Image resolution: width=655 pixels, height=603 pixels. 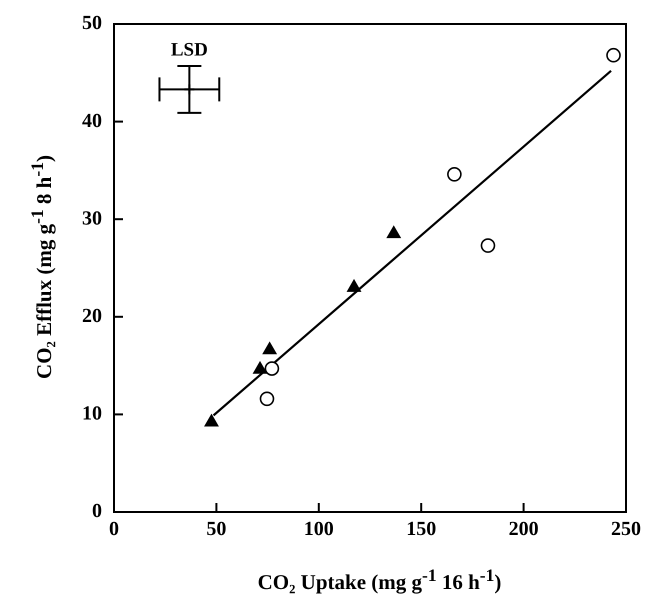 What do you see at coordinates (523, 529) in the screenshot?
I see `x-tick-label: 200` at bounding box center [523, 529].